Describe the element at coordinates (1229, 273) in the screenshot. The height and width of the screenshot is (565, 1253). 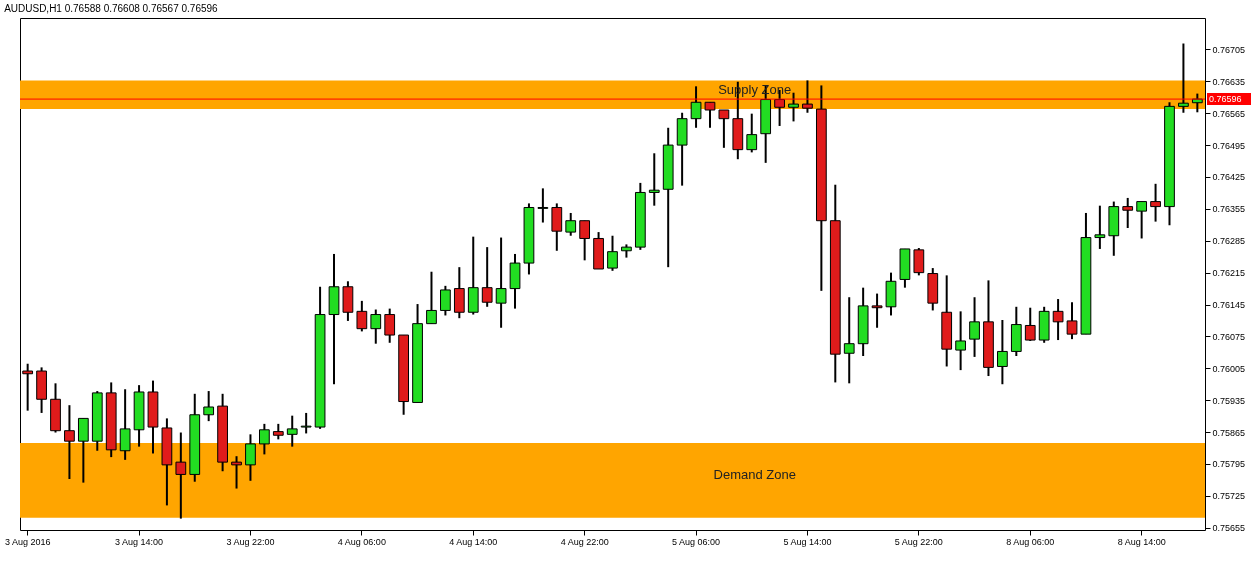
I see `y-tick-label: 0.76215` at that location.